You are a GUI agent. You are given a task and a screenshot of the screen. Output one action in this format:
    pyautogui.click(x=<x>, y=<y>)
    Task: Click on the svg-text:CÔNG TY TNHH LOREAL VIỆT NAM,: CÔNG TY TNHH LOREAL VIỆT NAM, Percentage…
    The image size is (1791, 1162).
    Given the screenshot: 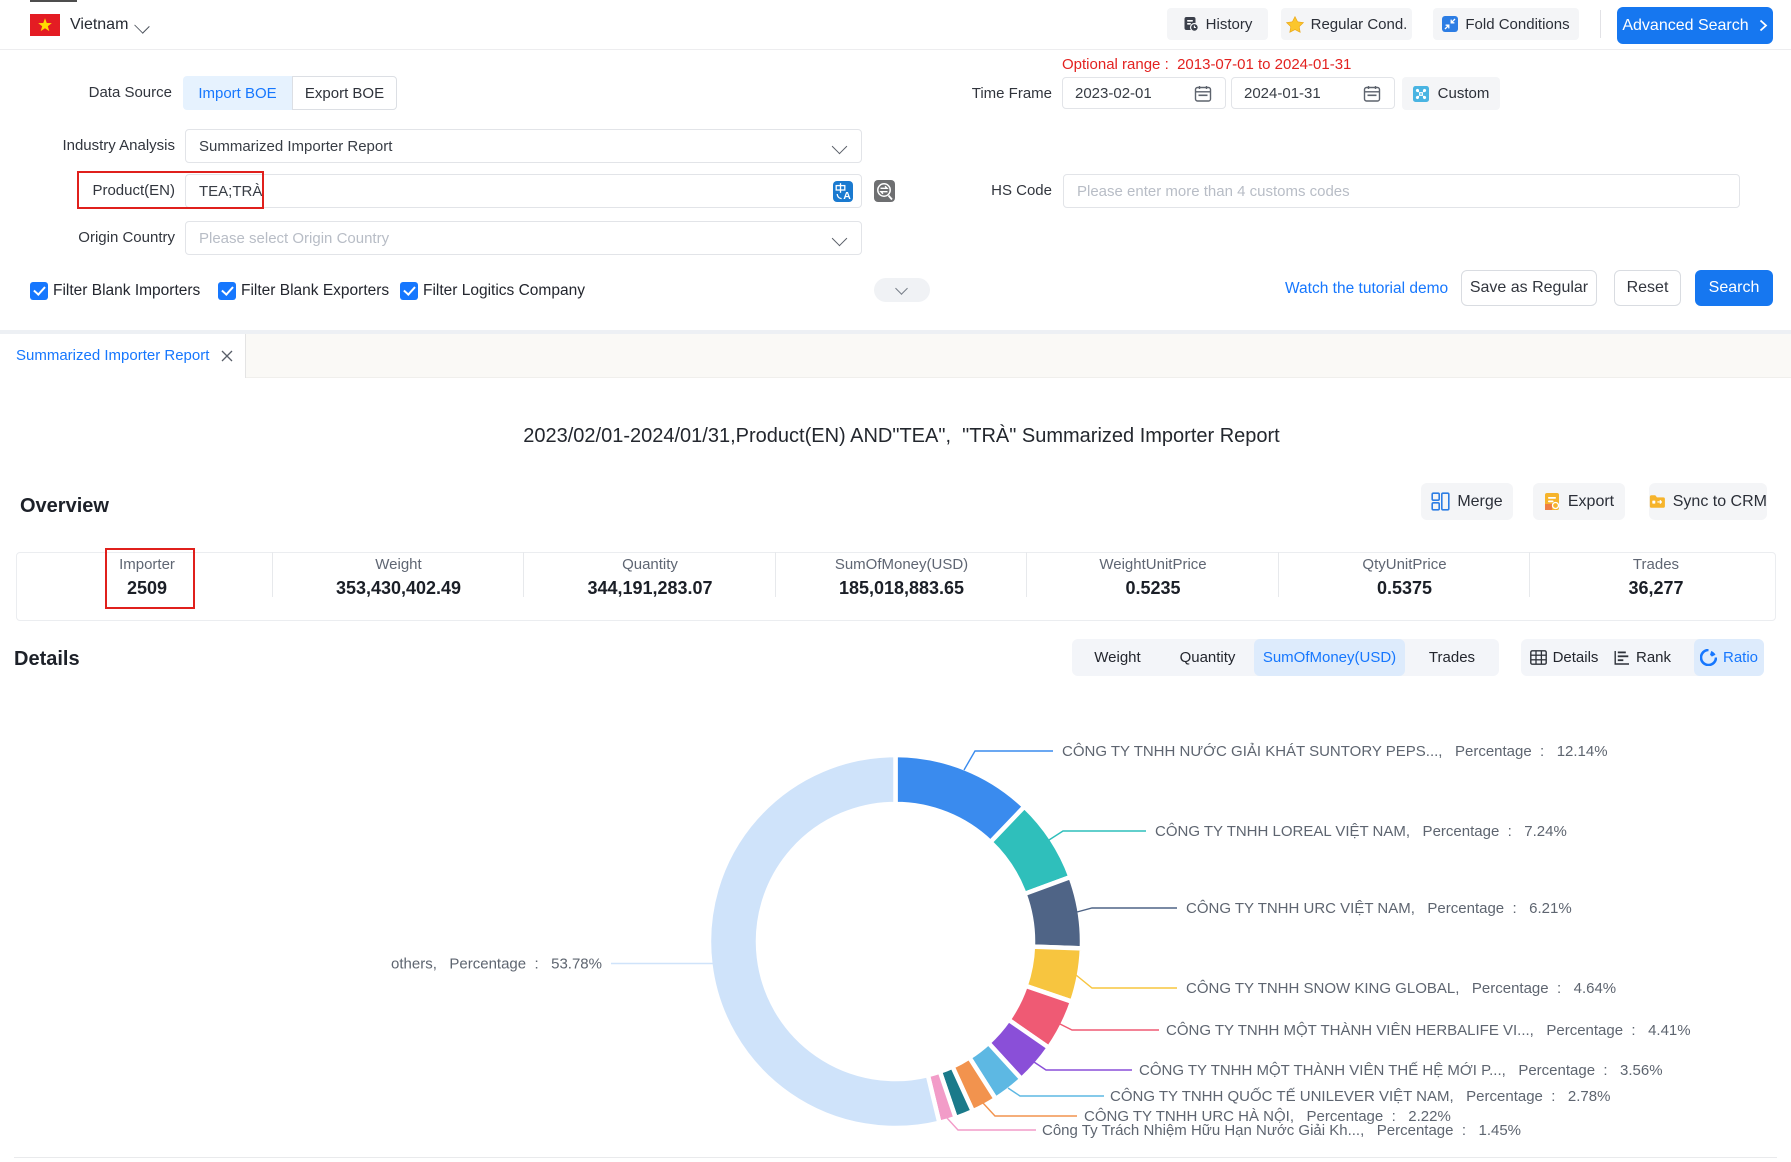 What is the action you would take?
    pyautogui.click(x=1361, y=831)
    